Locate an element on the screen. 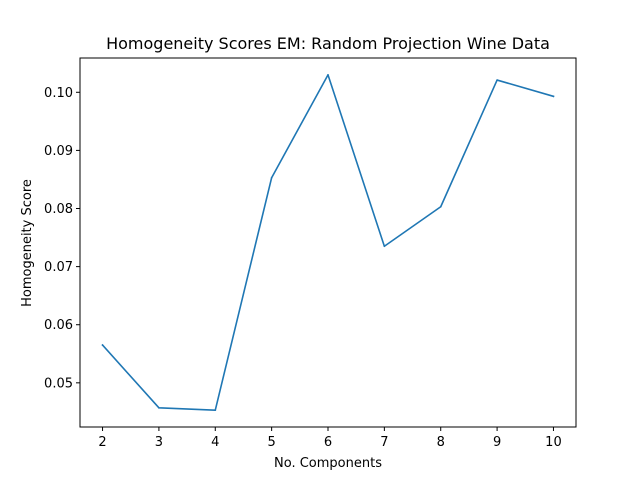  y-tick-label: 0.06 is located at coordinates (58, 325).